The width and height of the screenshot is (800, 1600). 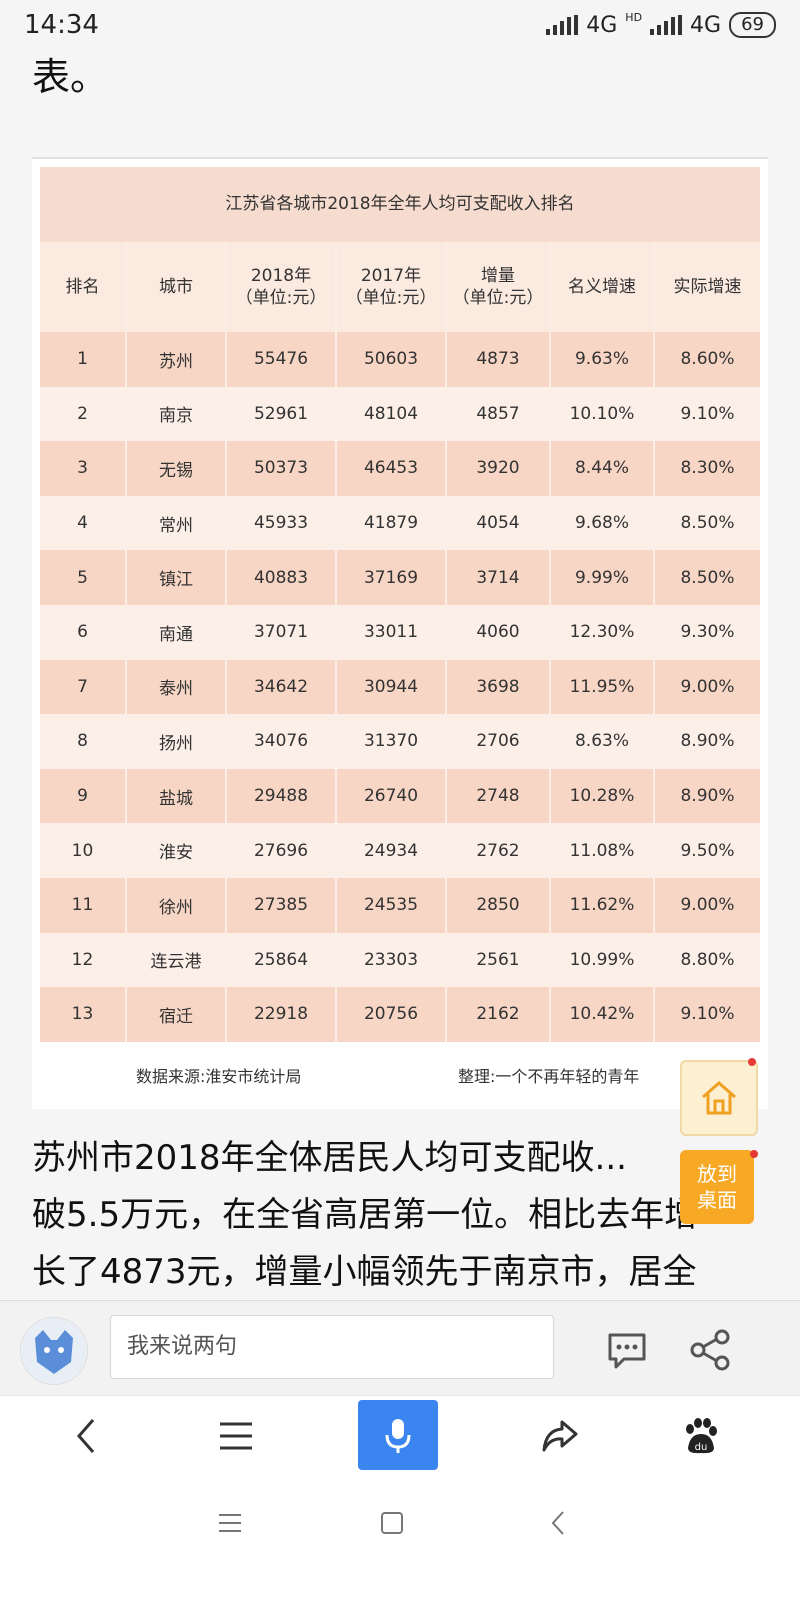 I want to click on share-icon, so click(x=710, y=1350).